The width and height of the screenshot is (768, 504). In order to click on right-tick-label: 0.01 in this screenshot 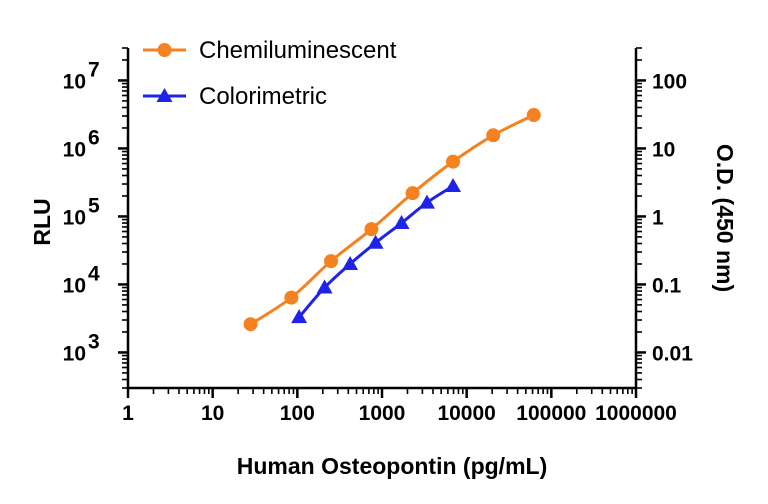, I will do `click(672, 353)`.